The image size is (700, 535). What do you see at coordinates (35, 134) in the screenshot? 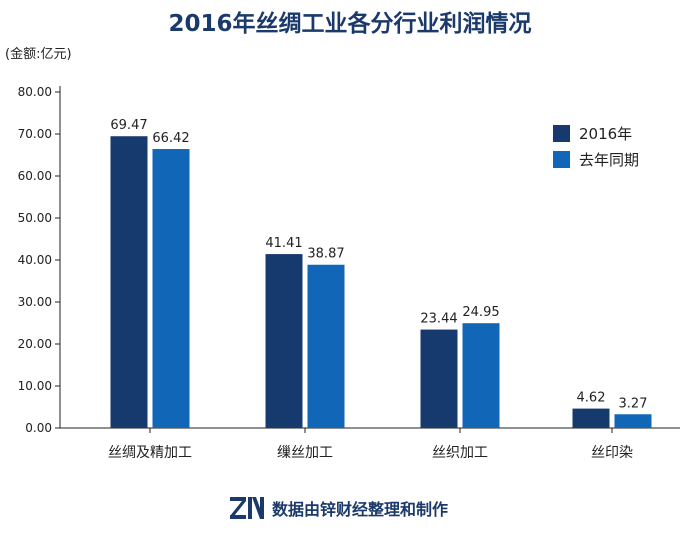
I see `y-tick-label: 70.00` at bounding box center [35, 134].